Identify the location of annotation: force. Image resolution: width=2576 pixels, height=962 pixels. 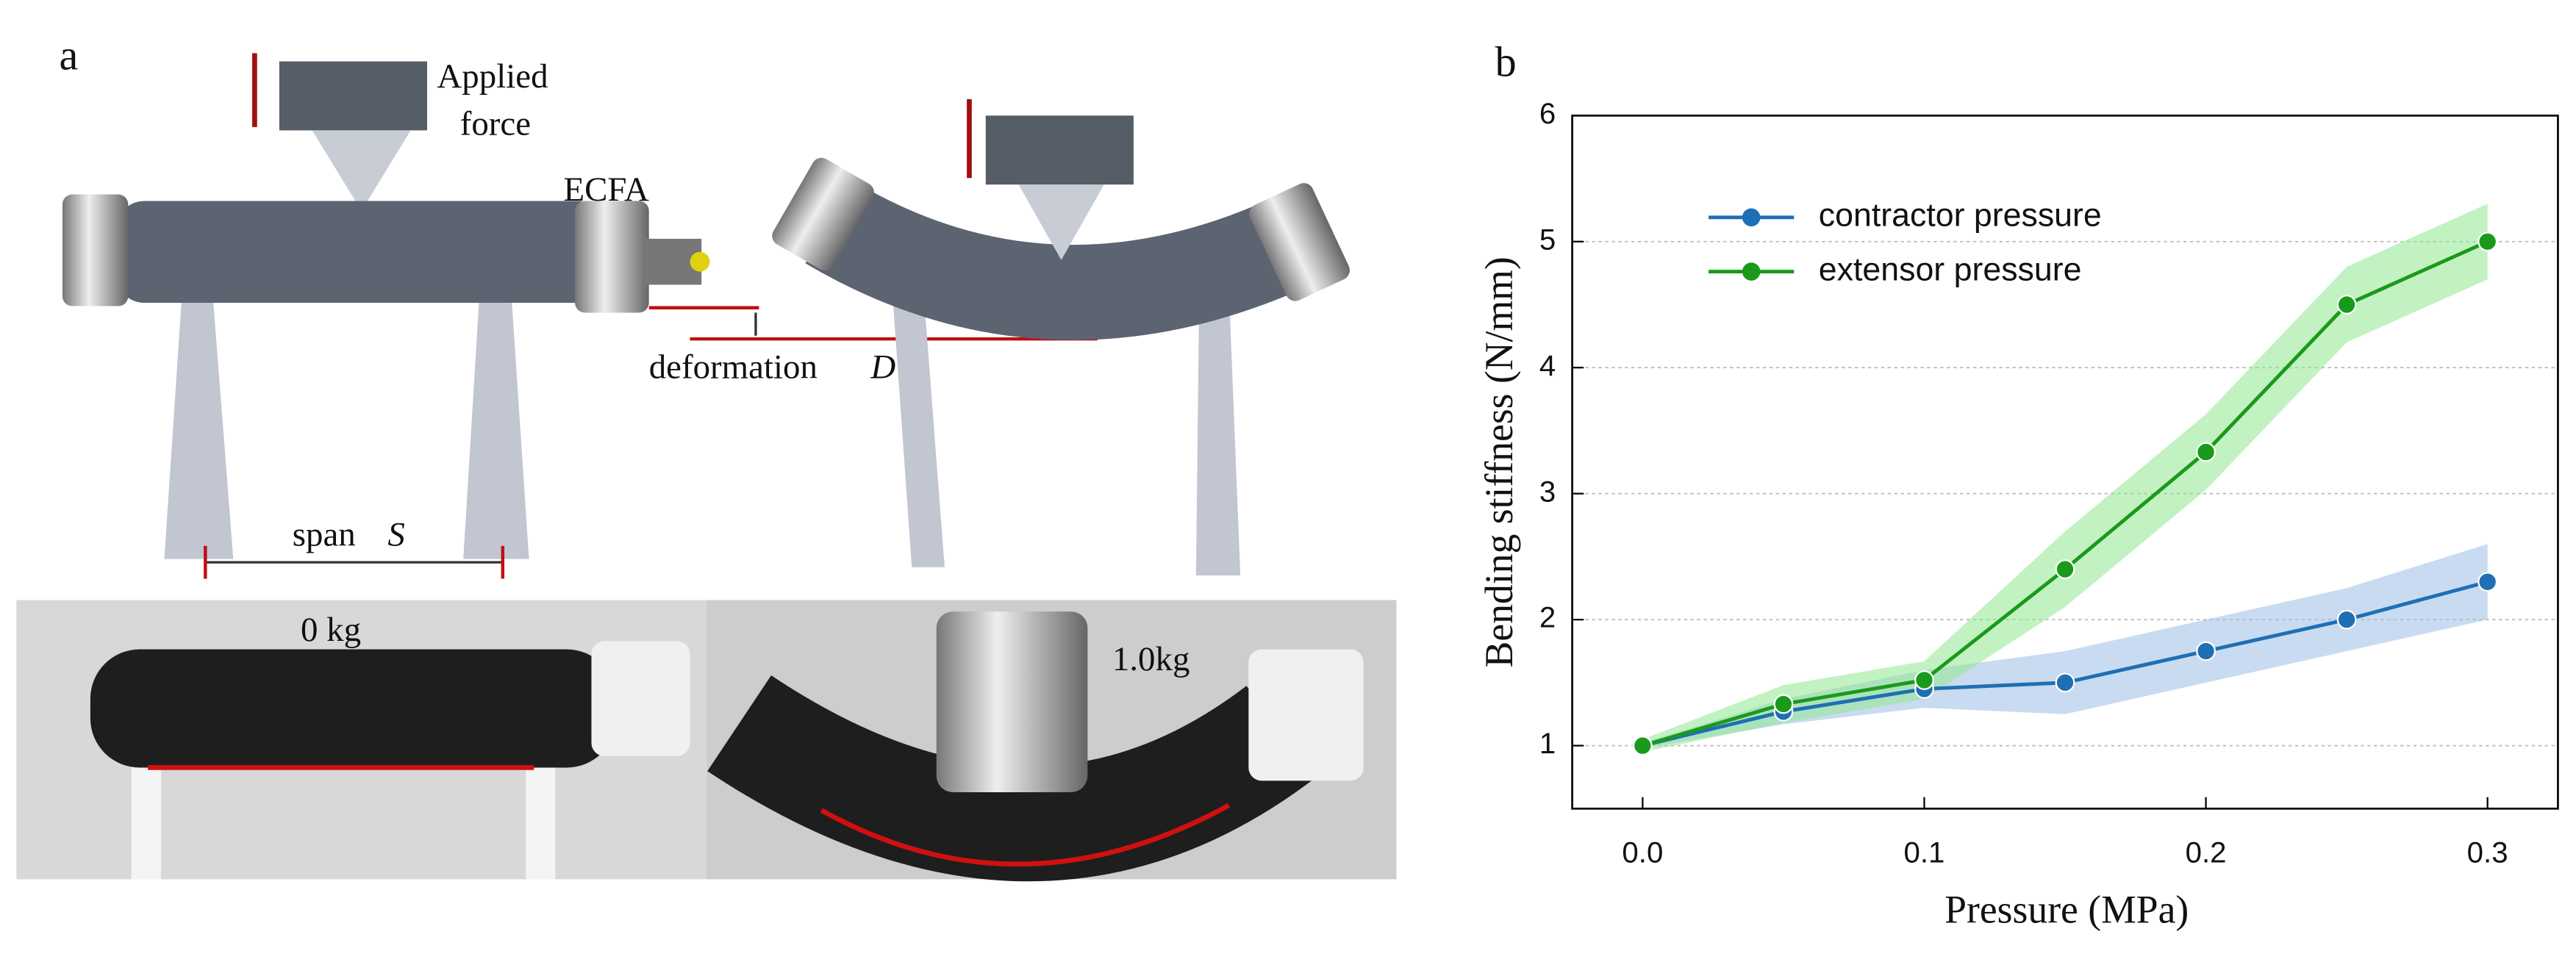
(495, 124).